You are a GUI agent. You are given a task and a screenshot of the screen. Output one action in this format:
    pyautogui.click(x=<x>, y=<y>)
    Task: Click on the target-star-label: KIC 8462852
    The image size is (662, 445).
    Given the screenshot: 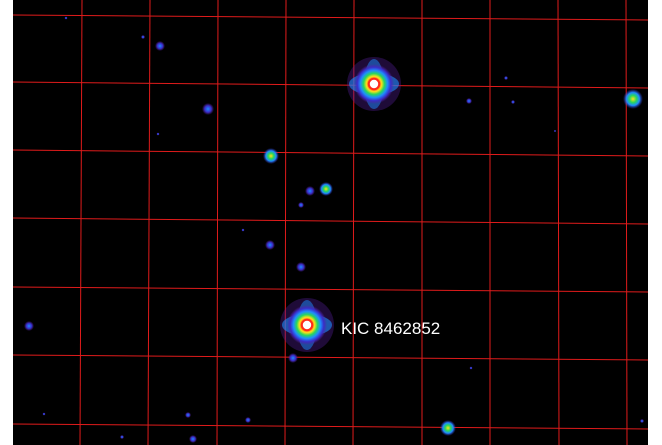 What is the action you would take?
    pyautogui.click(x=391, y=328)
    